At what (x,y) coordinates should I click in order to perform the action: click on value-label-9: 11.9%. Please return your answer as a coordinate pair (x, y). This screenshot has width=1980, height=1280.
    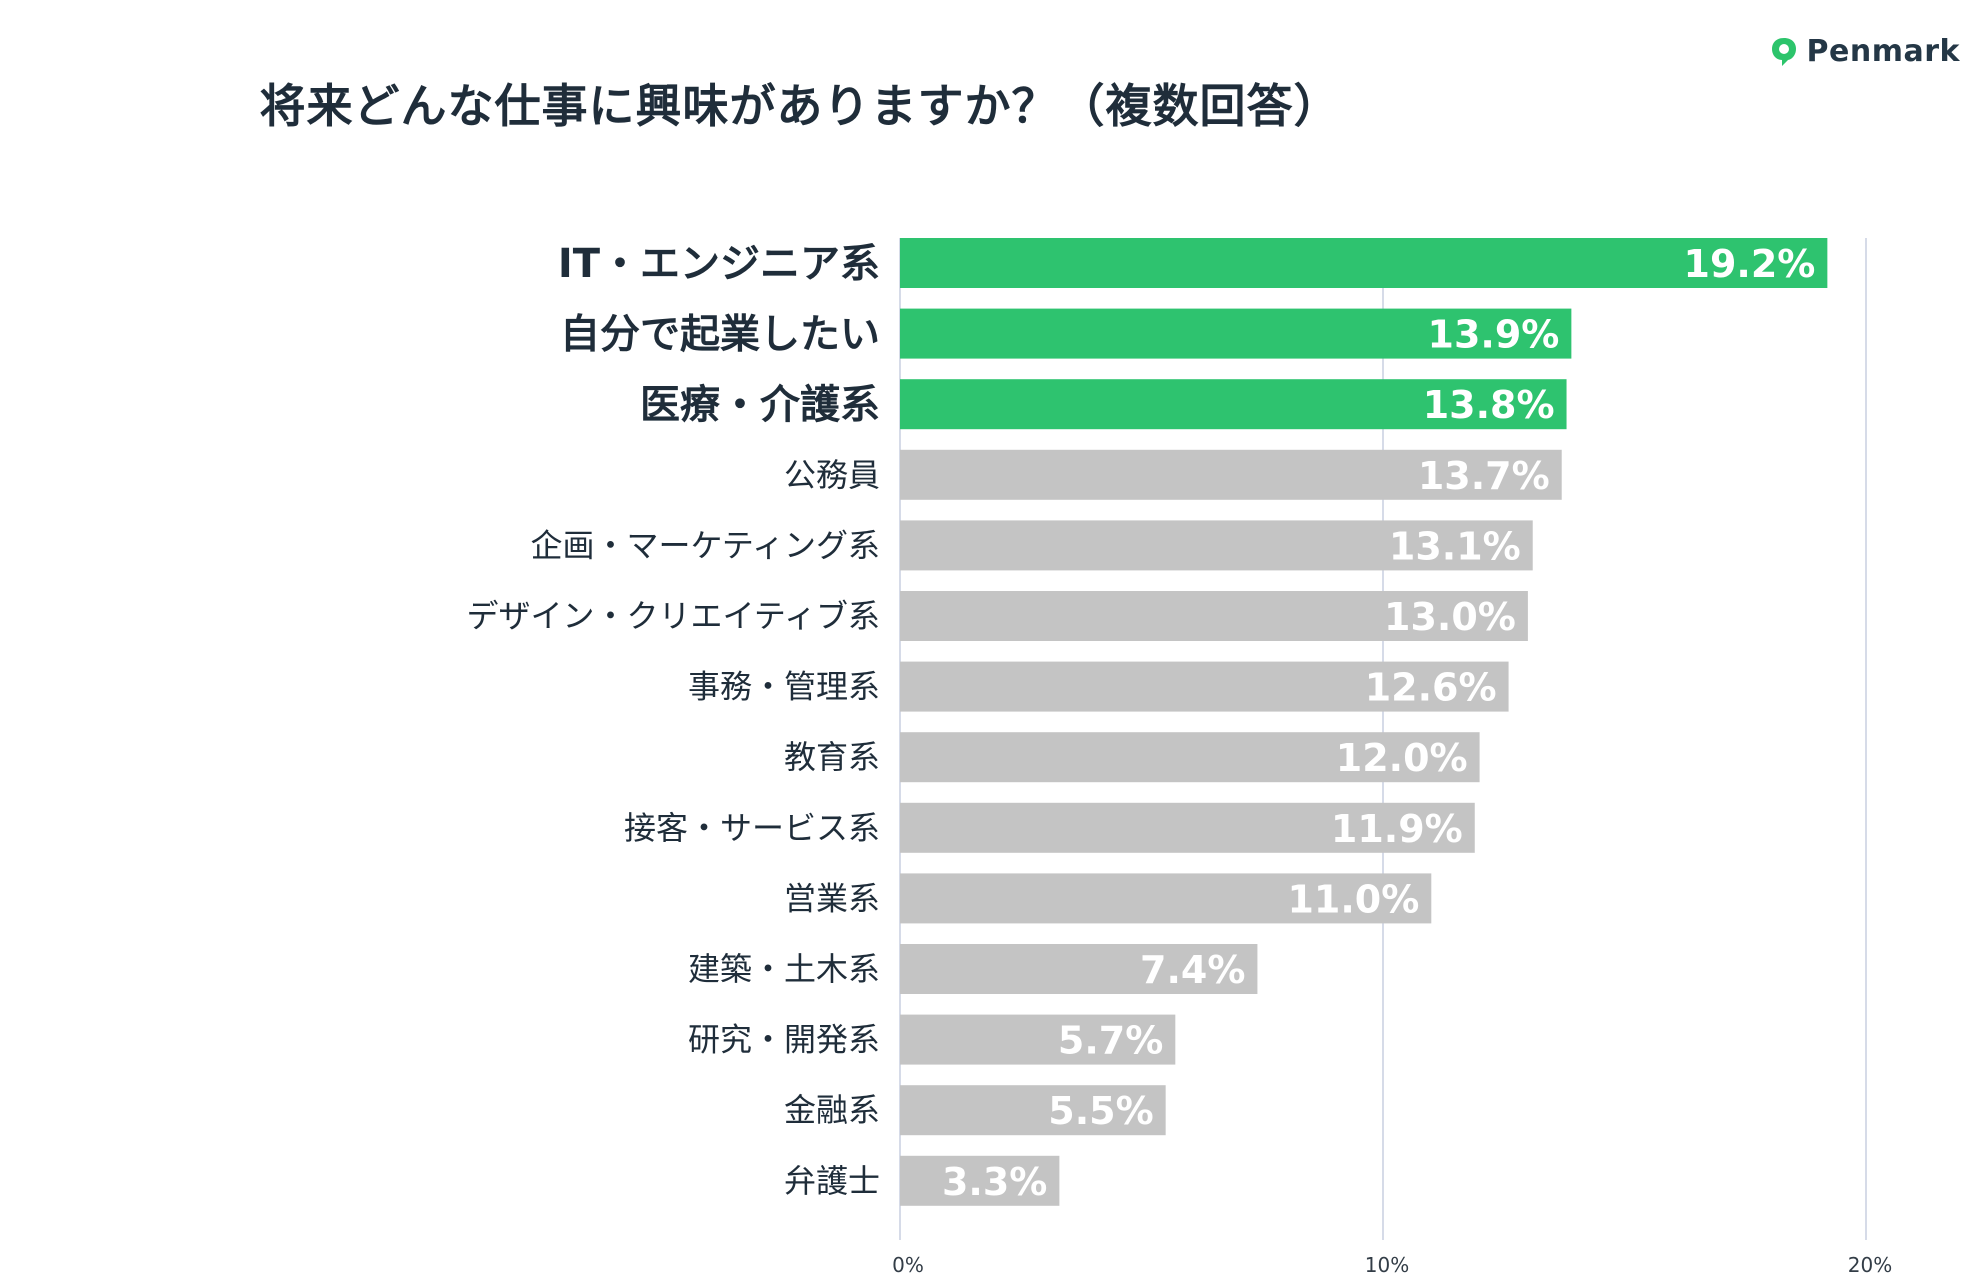
    Looking at the image, I should click on (1397, 829).